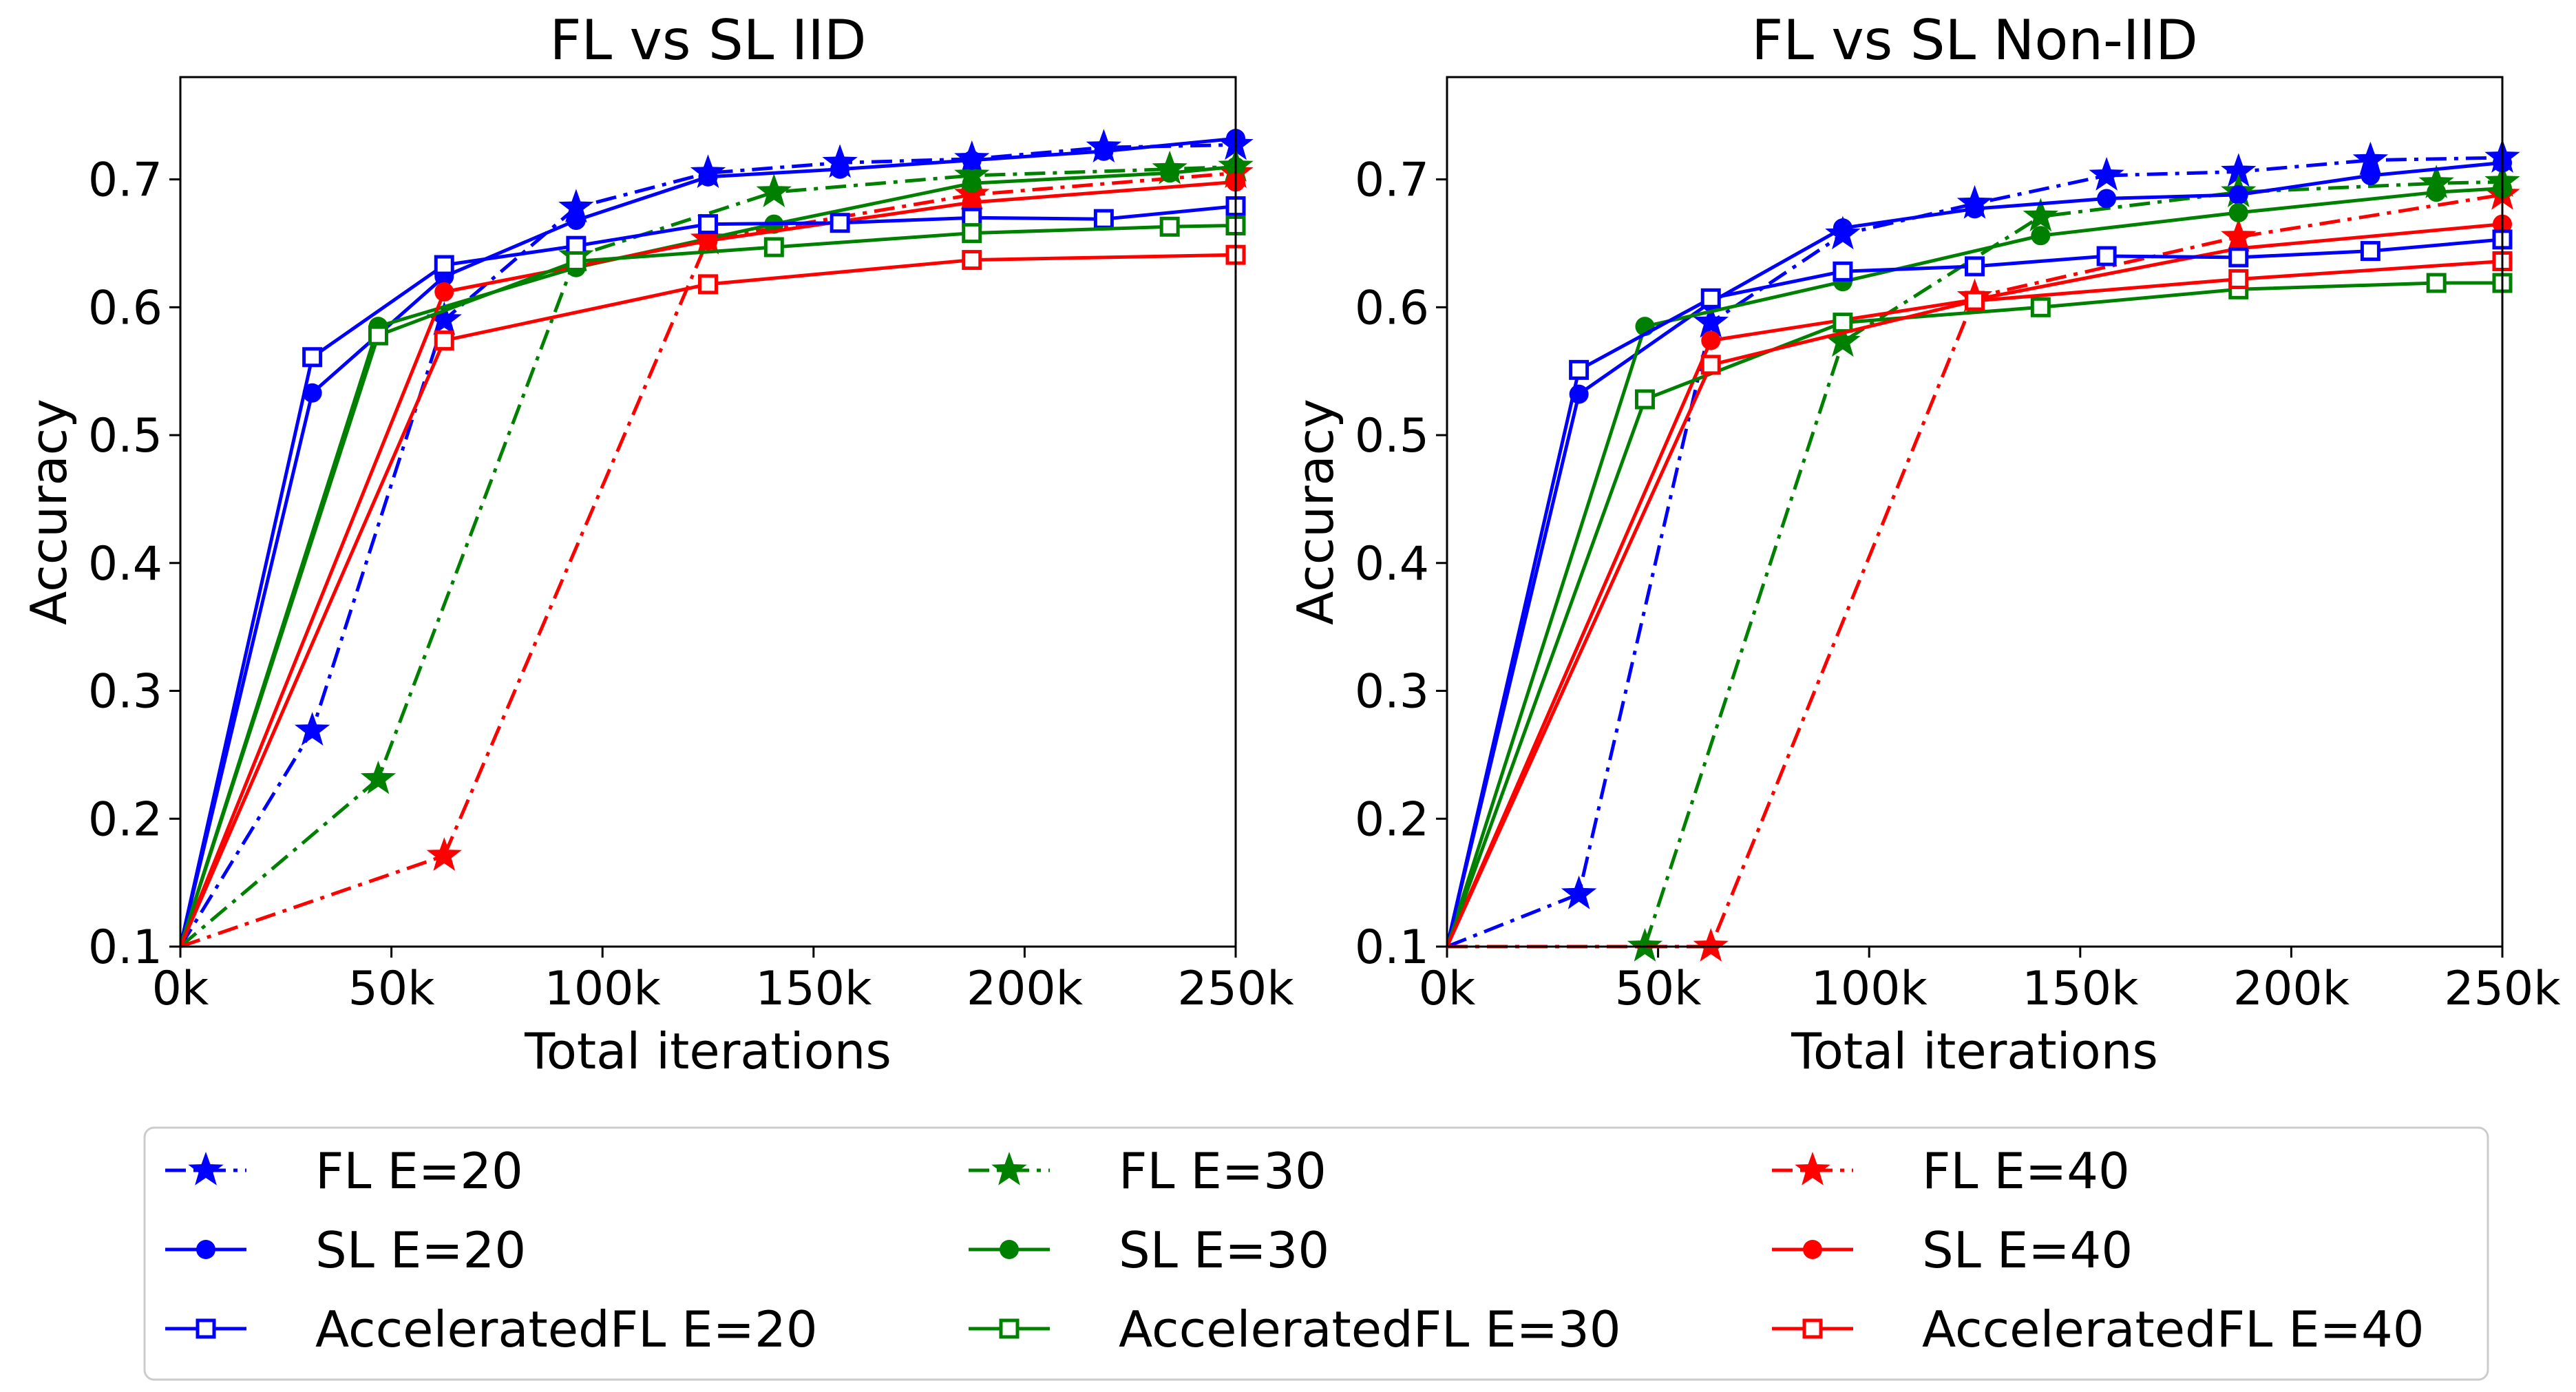 This screenshot has height=1392, width=2576. What do you see at coordinates (567, 1329) in the screenshot?
I see `legend-label: AcceleratedFL E=20` at bounding box center [567, 1329].